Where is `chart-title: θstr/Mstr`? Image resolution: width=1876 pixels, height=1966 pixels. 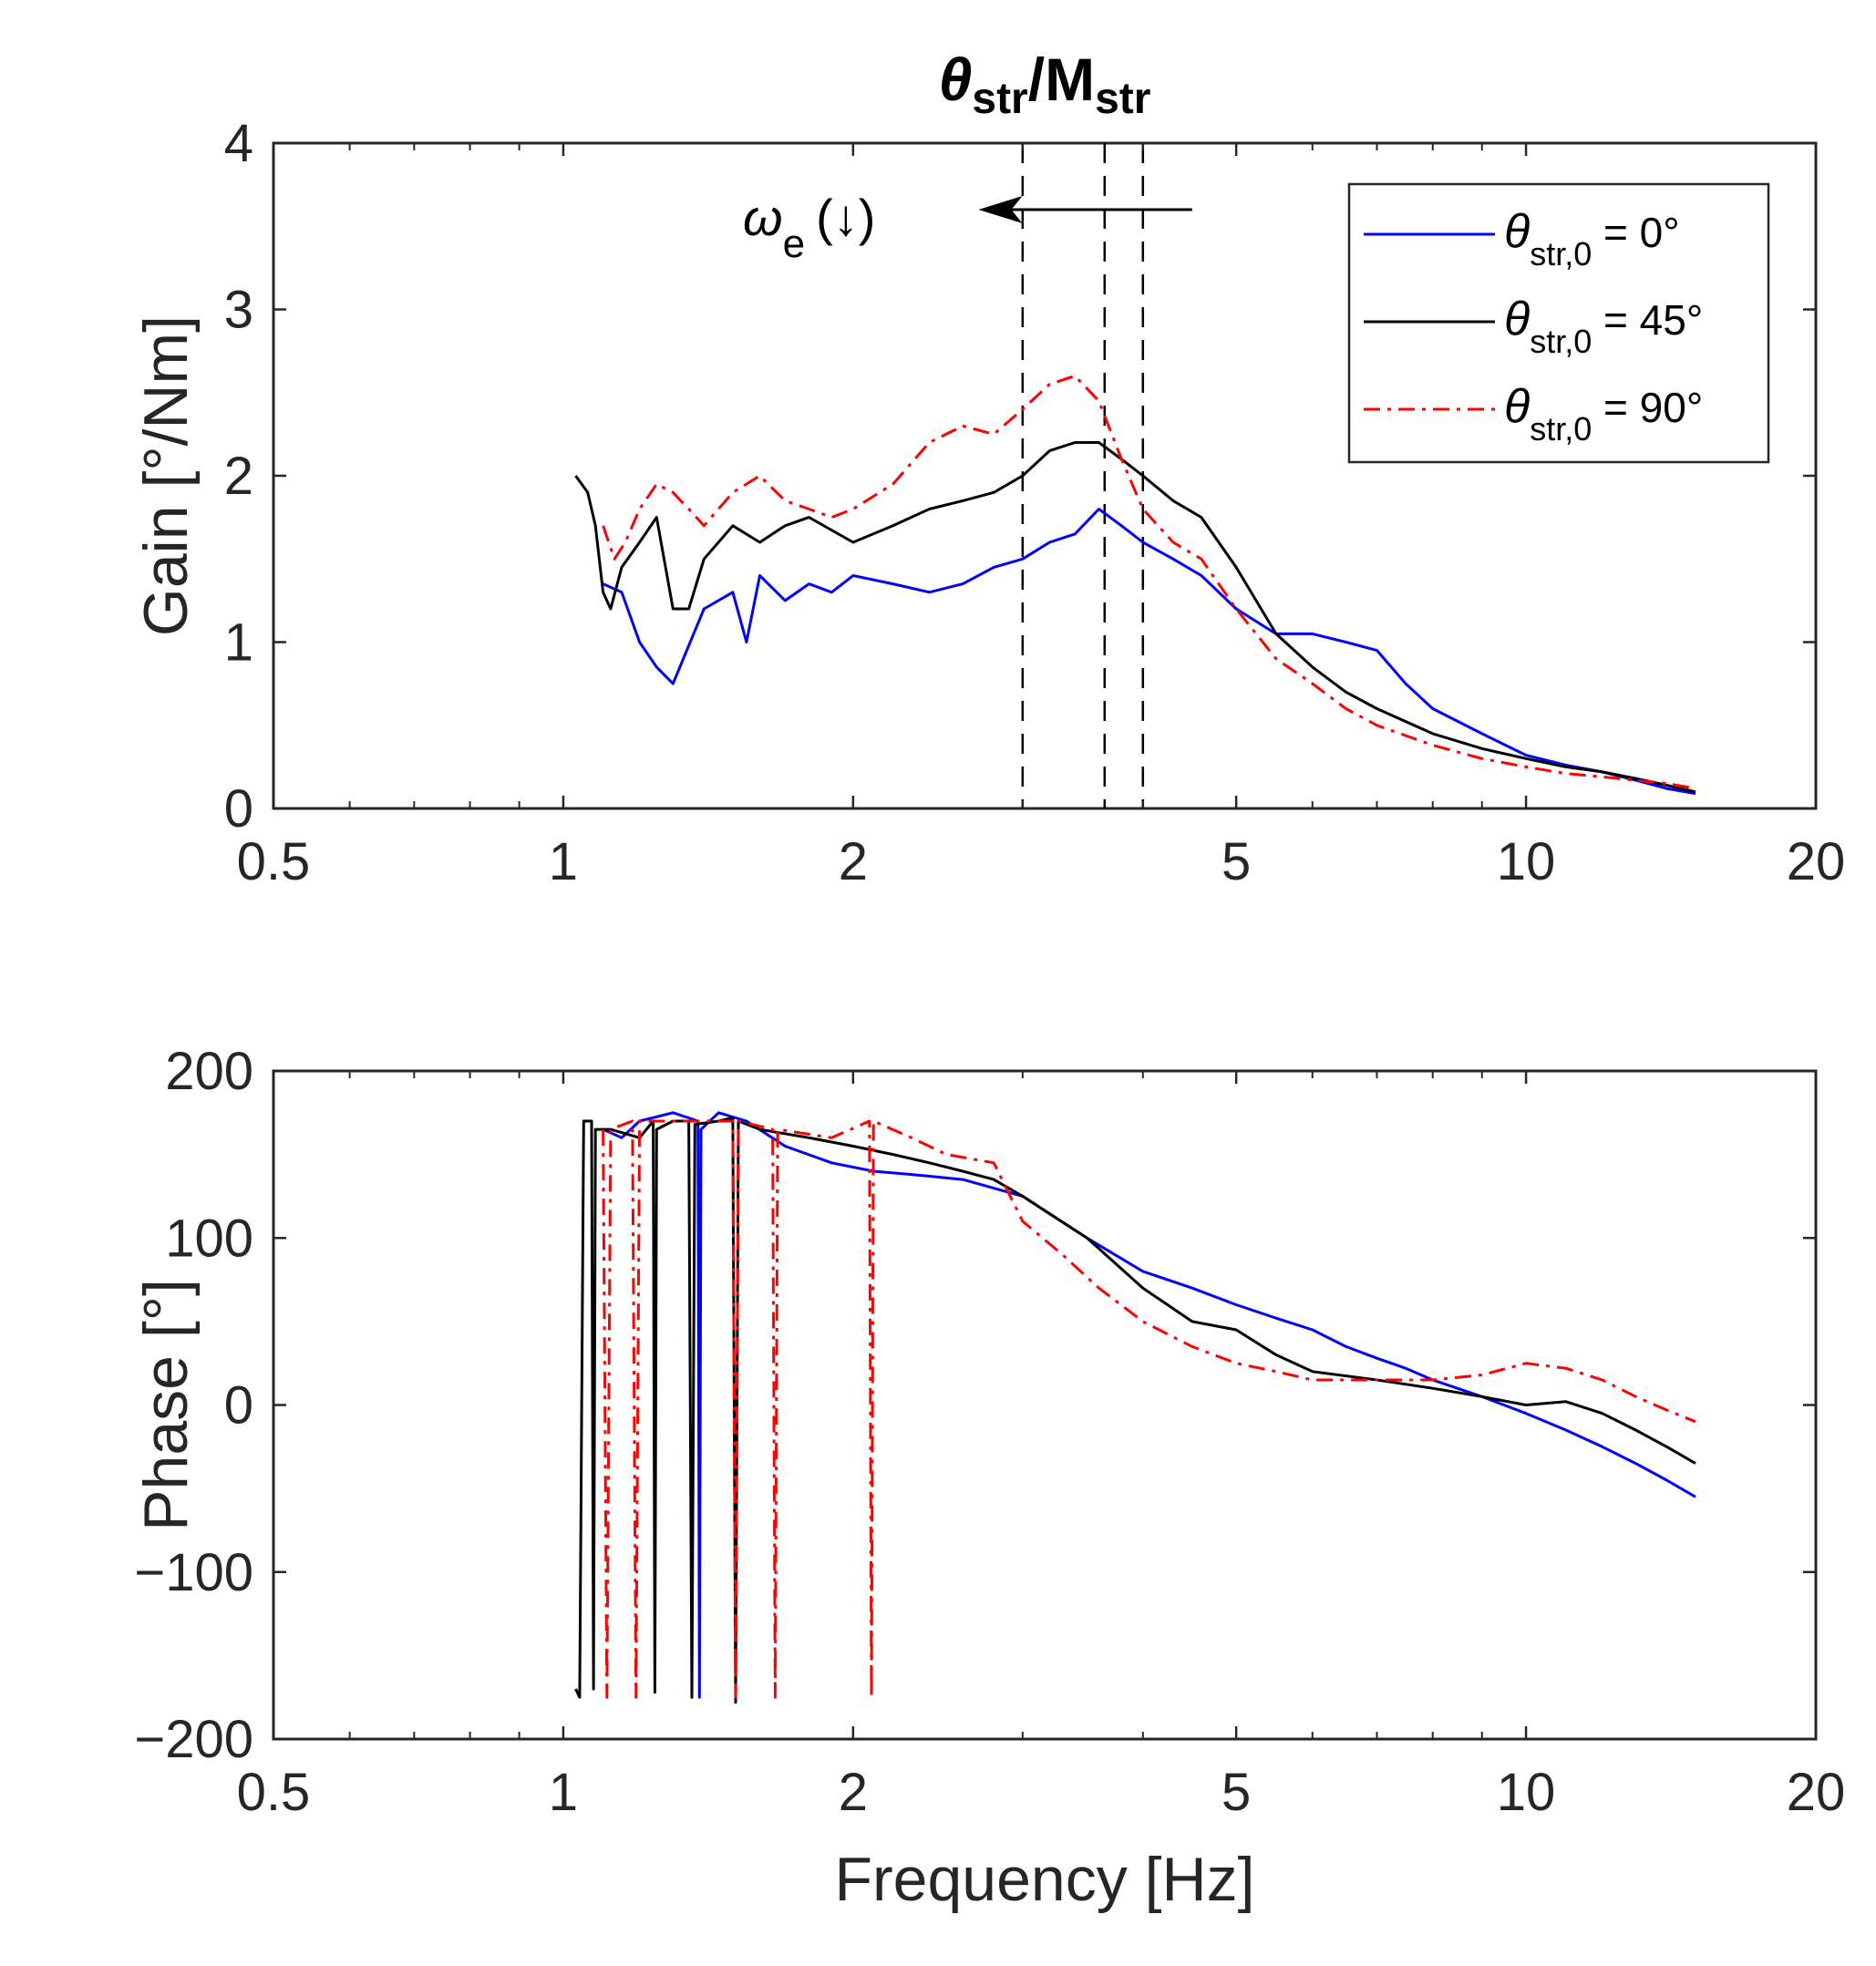
chart-title: θstr/Mstr is located at coordinates (1045, 84).